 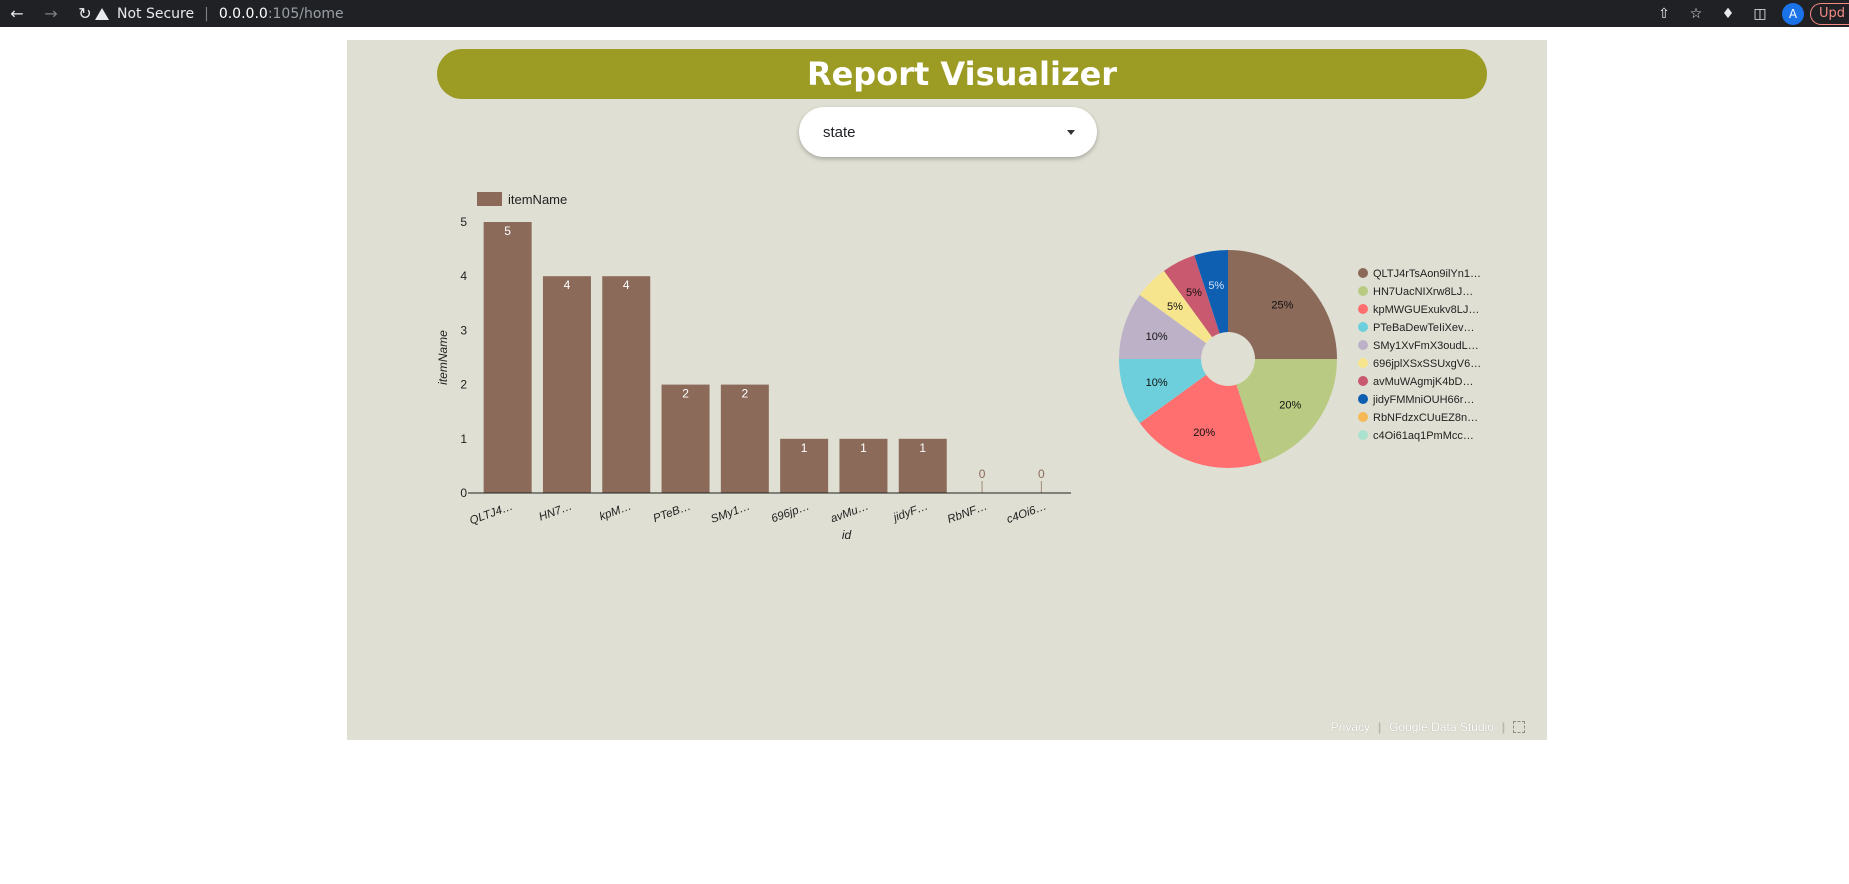 I want to click on pie-pct-label: 25%, so click(x=1282, y=306).